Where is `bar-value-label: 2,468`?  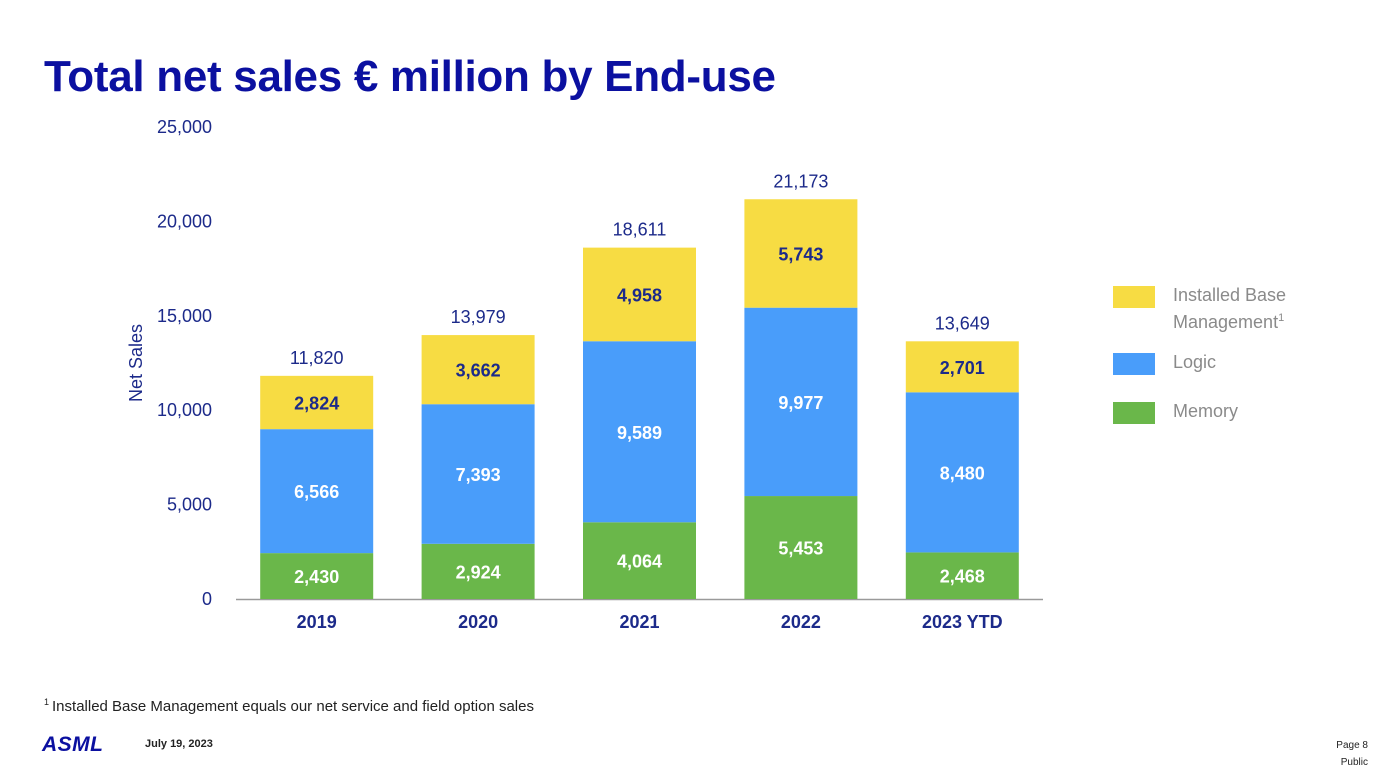 bar-value-label: 2,468 is located at coordinates (962, 577).